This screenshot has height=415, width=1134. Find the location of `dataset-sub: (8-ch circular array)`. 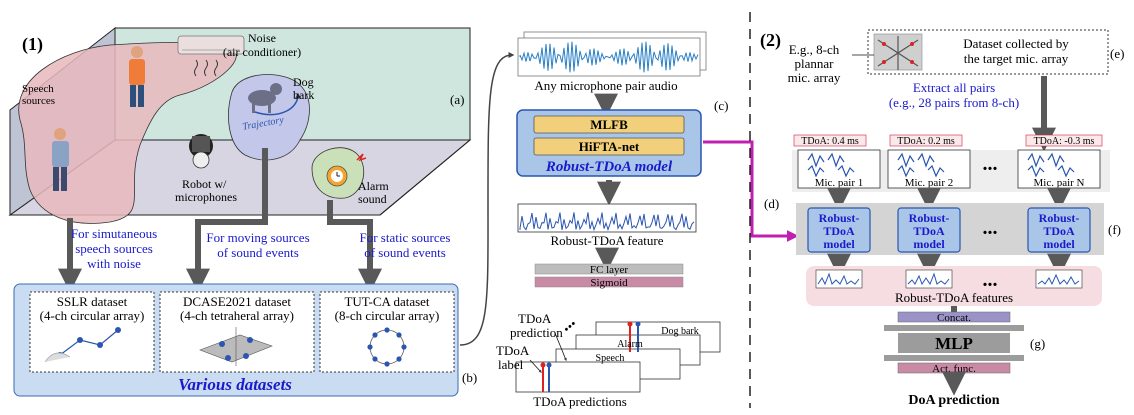

dataset-sub: (8-ch circular array) is located at coordinates (387, 315).